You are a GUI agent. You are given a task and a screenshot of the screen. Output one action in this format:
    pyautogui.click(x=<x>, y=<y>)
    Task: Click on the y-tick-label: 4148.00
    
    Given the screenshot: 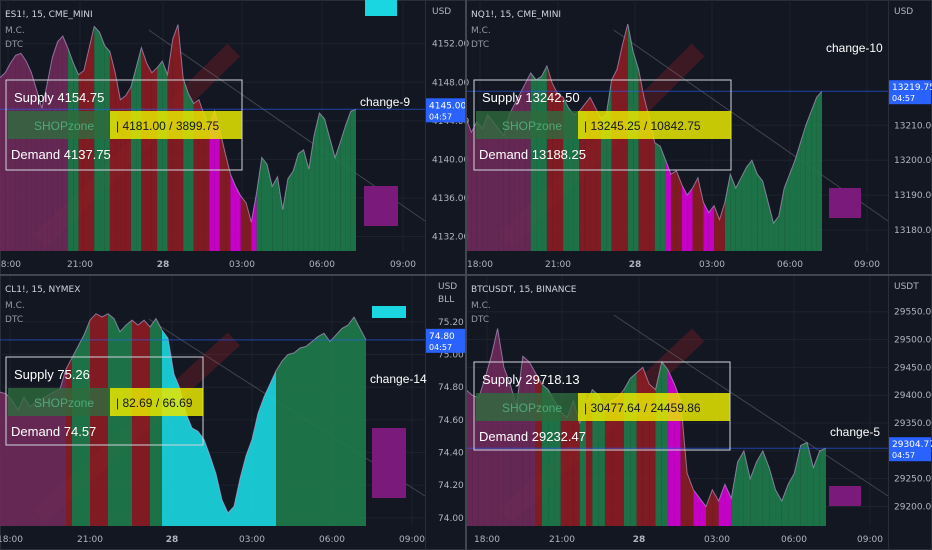 What is the action you would take?
    pyautogui.click(x=450, y=83)
    